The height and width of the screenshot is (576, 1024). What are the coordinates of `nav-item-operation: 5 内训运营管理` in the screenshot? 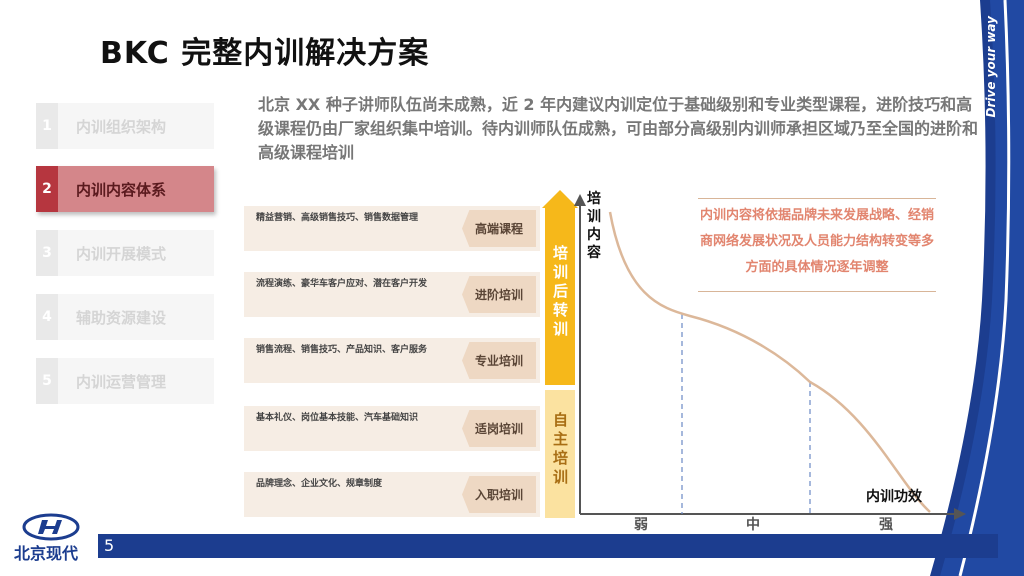 It's located at (125, 381).